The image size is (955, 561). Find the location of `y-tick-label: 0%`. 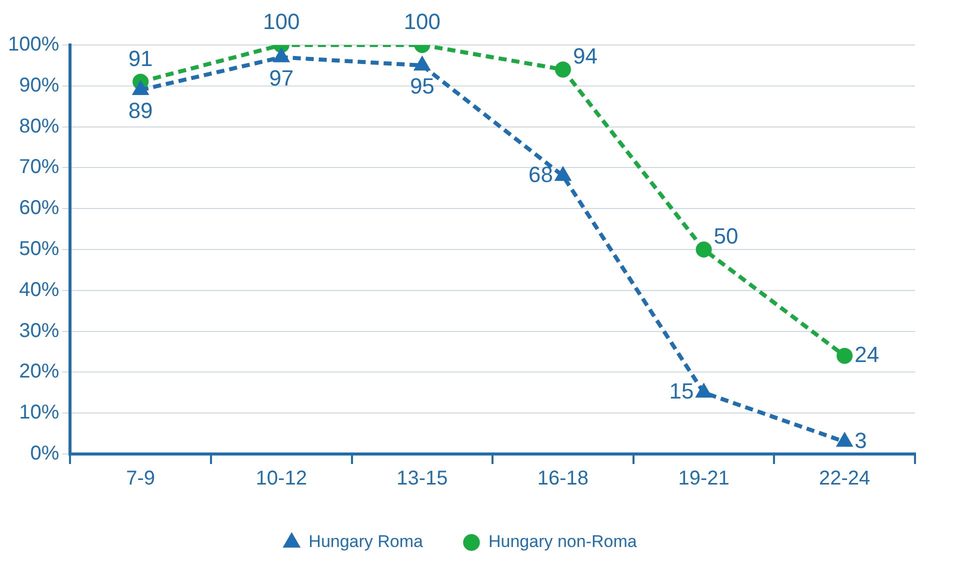

y-tick-label: 0% is located at coordinates (45, 453).